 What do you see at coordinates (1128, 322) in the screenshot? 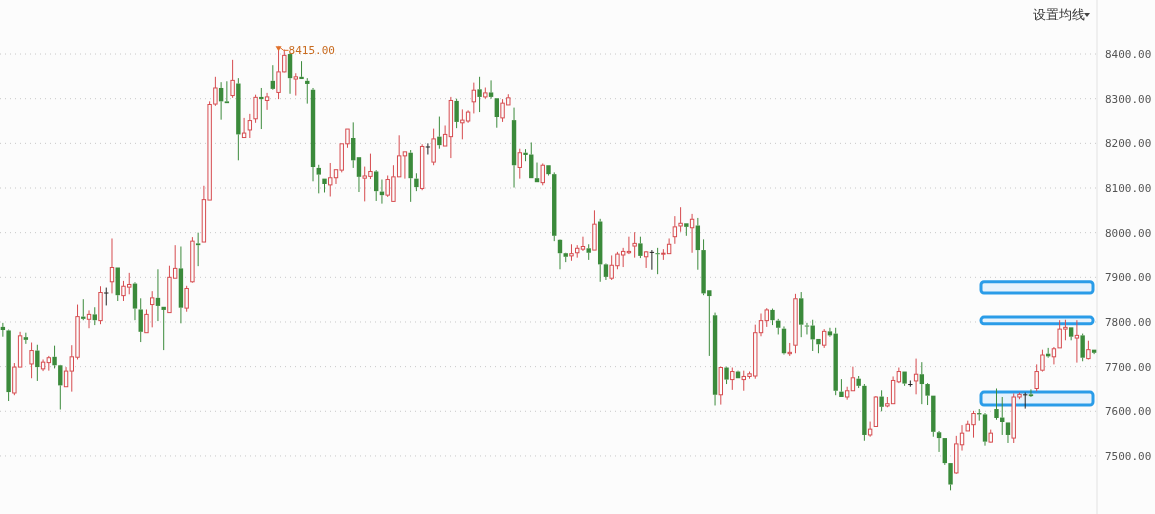
I see `y-tick-label: 7800.00` at bounding box center [1128, 322].